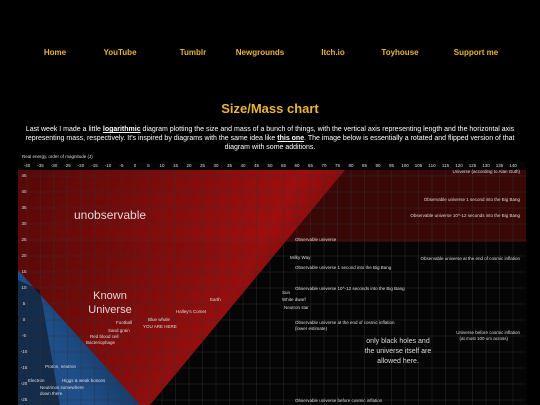 The image size is (540, 405). What do you see at coordinates (24, 303) in the screenshot?
I see `y-tick-label: 5` at bounding box center [24, 303].